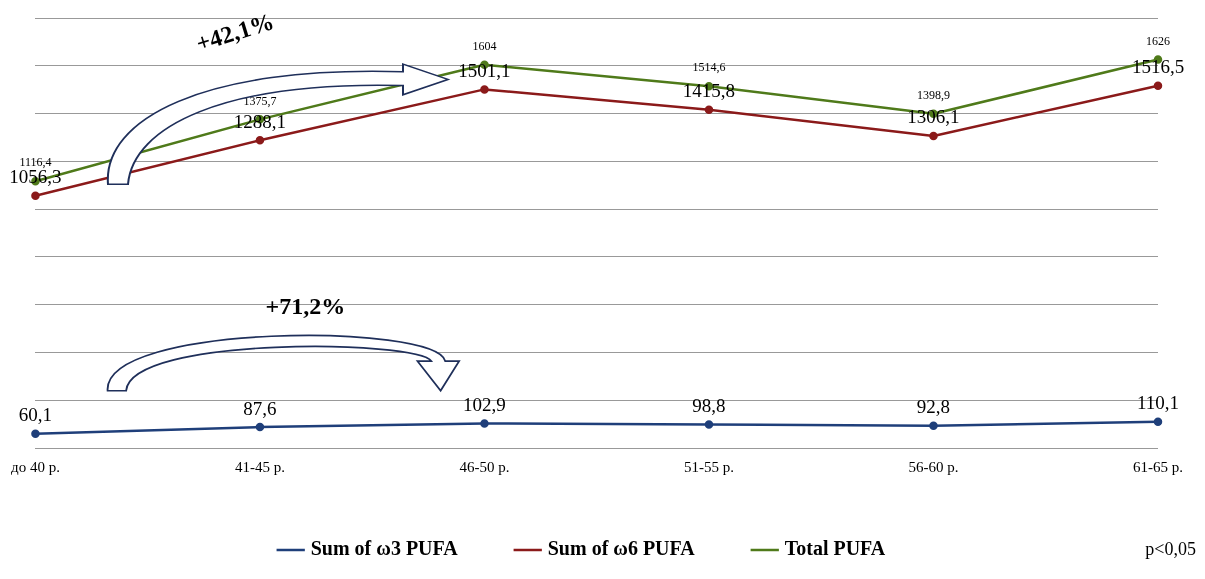  I want to click on data-label: 60,1, so click(35, 415).